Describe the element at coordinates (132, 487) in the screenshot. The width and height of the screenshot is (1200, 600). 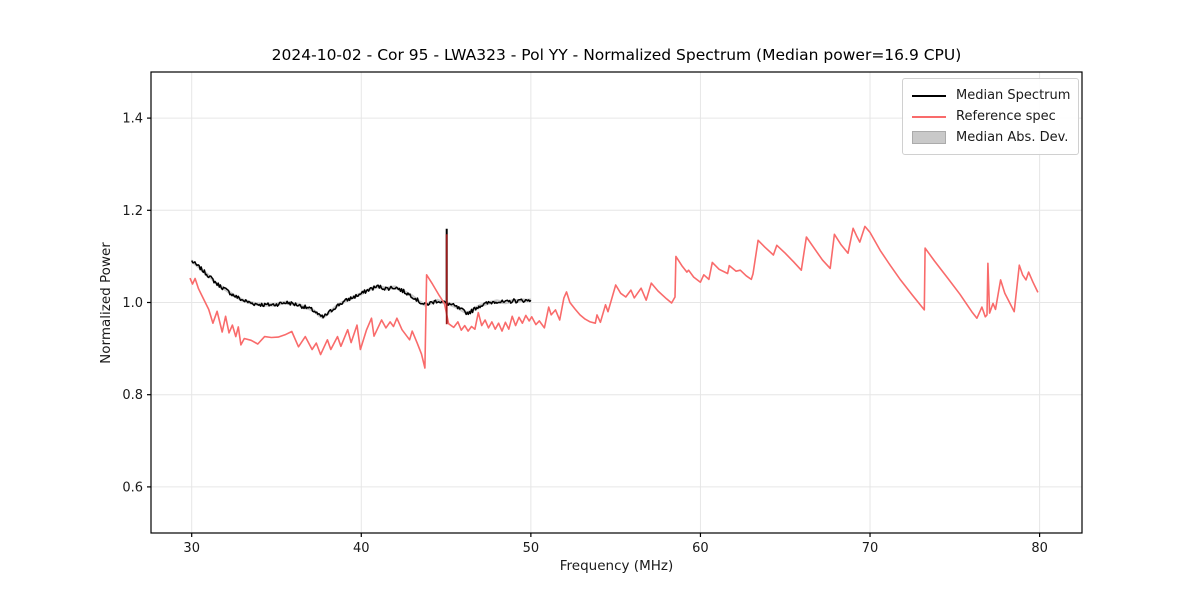
I see `y-tick-label: 0.6` at that location.